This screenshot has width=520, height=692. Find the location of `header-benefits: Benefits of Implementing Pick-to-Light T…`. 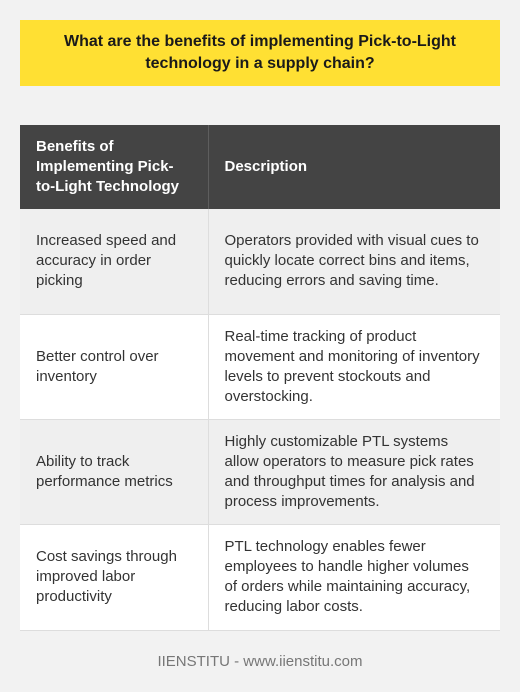

header-benefits: Benefits of Implementing Pick-to-Light T… is located at coordinates (114, 167).